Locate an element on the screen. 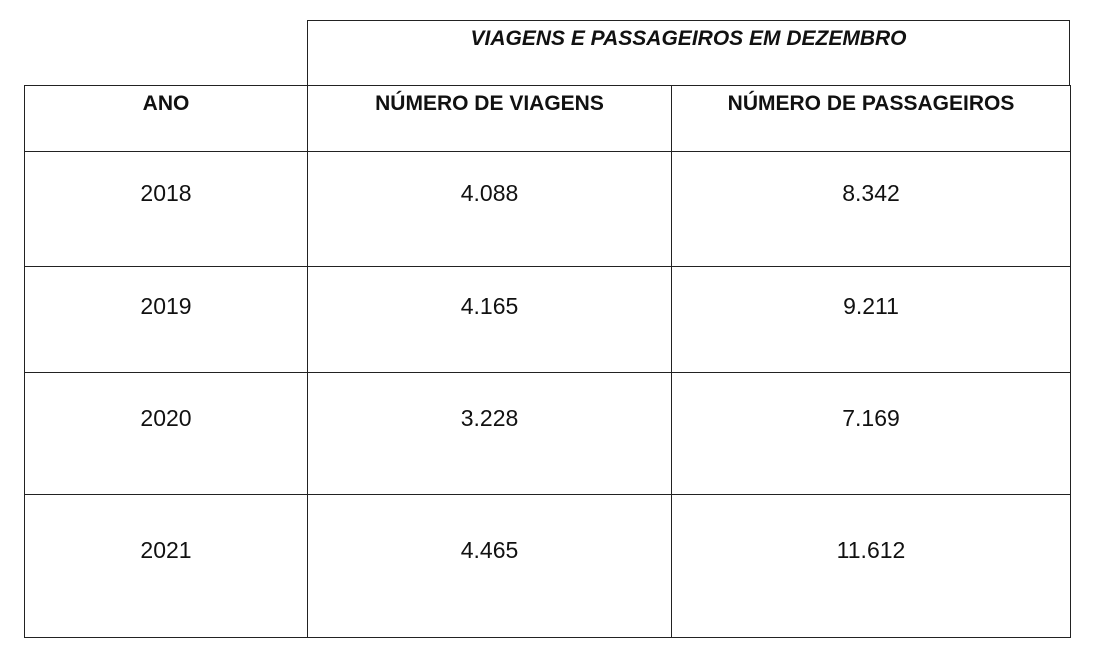 The image size is (1094, 657). table-cell: 8.342 is located at coordinates (871, 193).